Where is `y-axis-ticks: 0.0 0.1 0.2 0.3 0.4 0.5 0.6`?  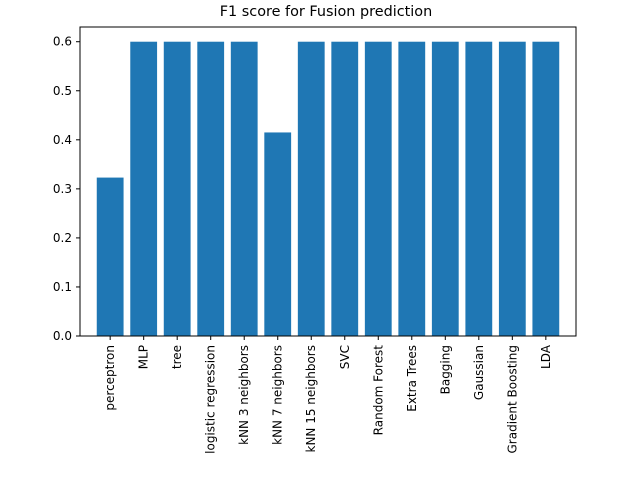 y-axis-ticks: 0.0 0.1 0.2 0.3 0.4 0.5 0.6 is located at coordinates (66, 189).